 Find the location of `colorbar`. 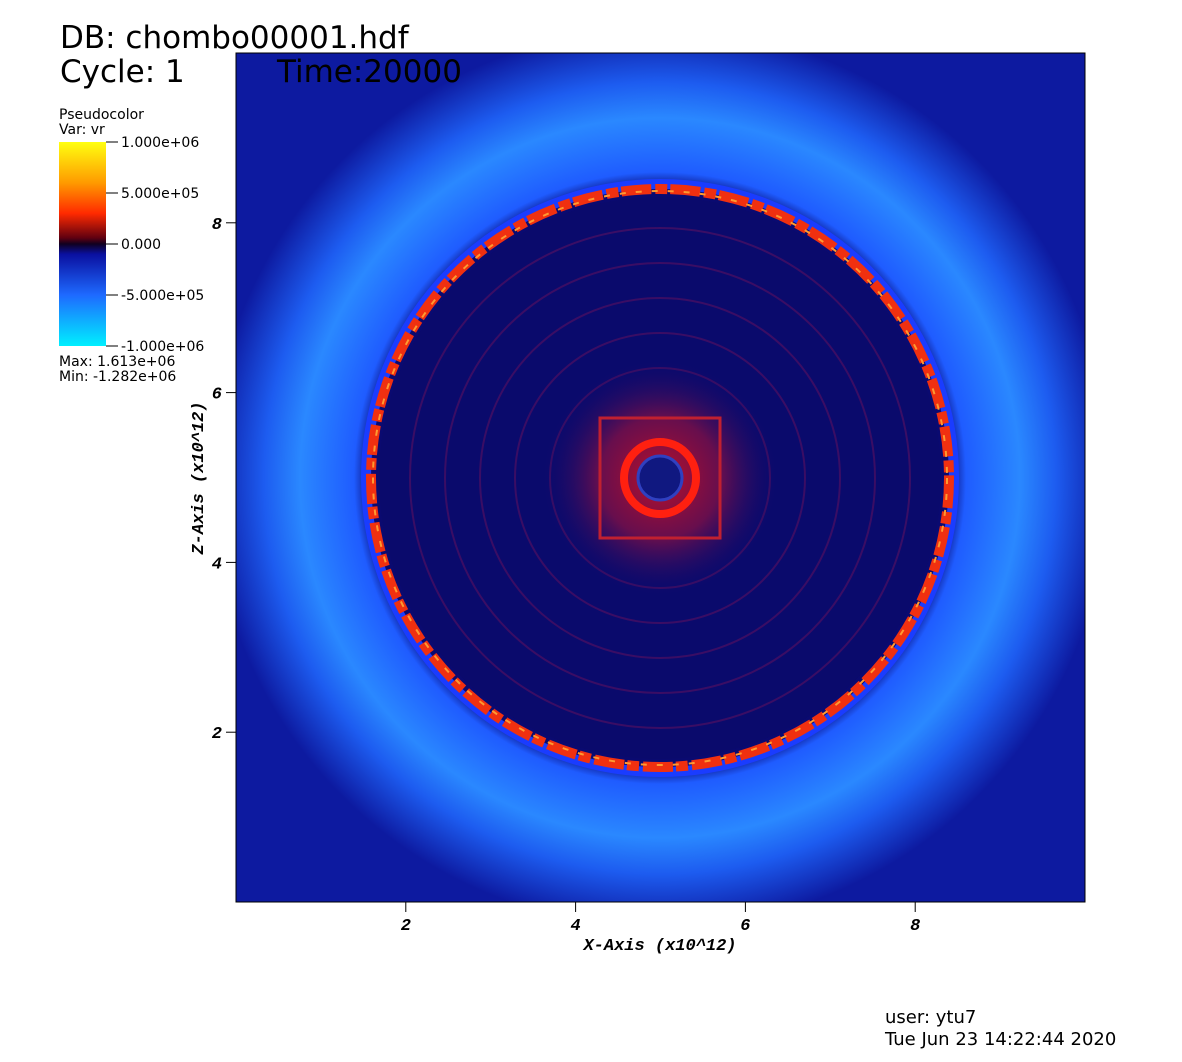

colorbar is located at coordinates (82, 244).